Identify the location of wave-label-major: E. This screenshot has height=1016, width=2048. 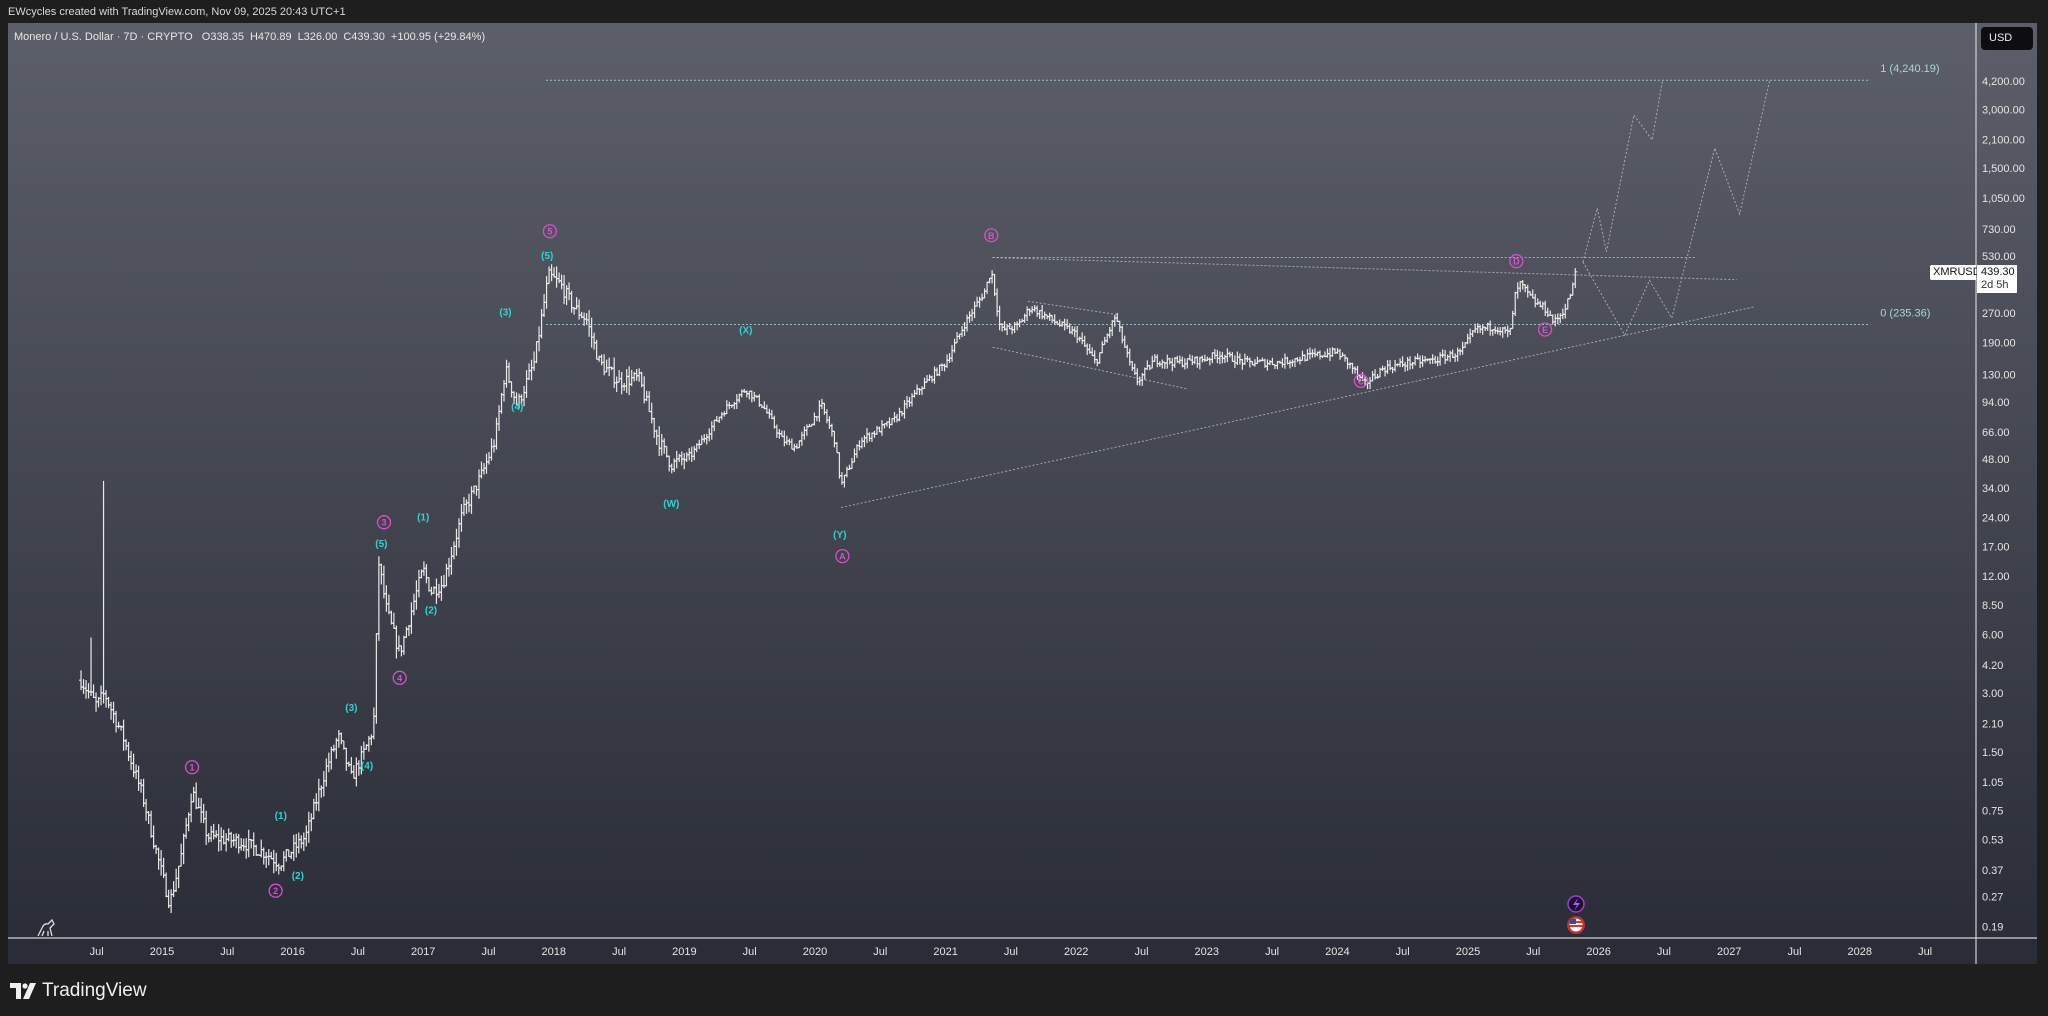
(1545, 330).